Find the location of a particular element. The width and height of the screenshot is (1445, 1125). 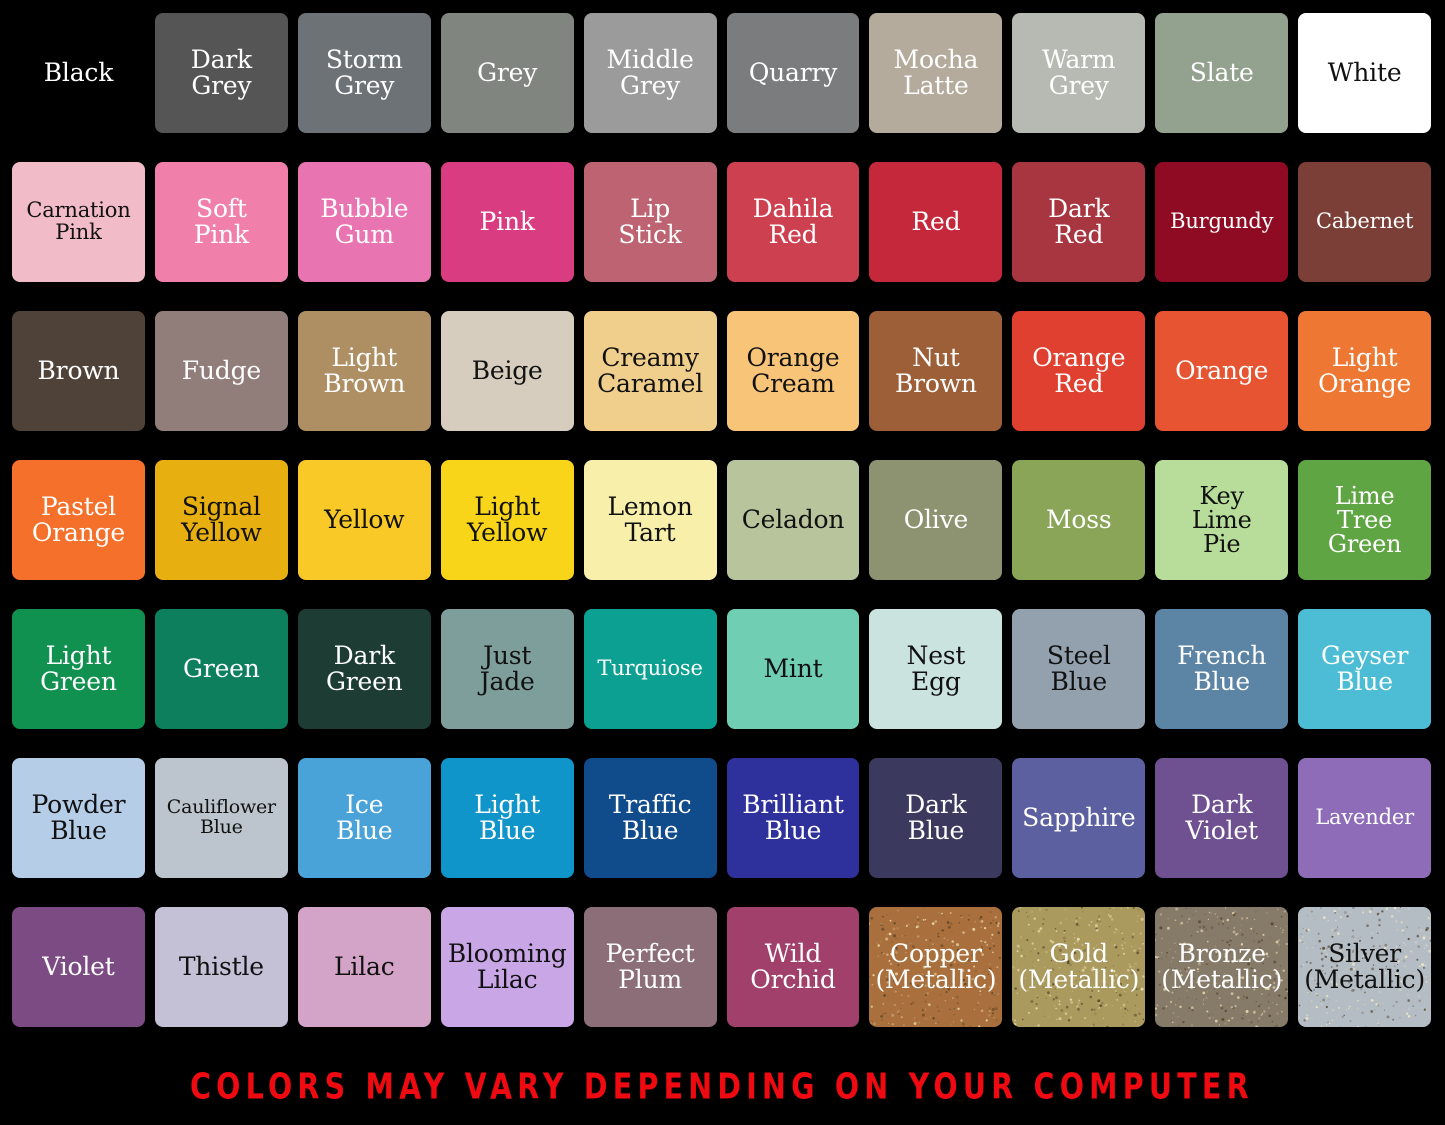

color-swatch-red: Red is located at coordinates (936, 222).